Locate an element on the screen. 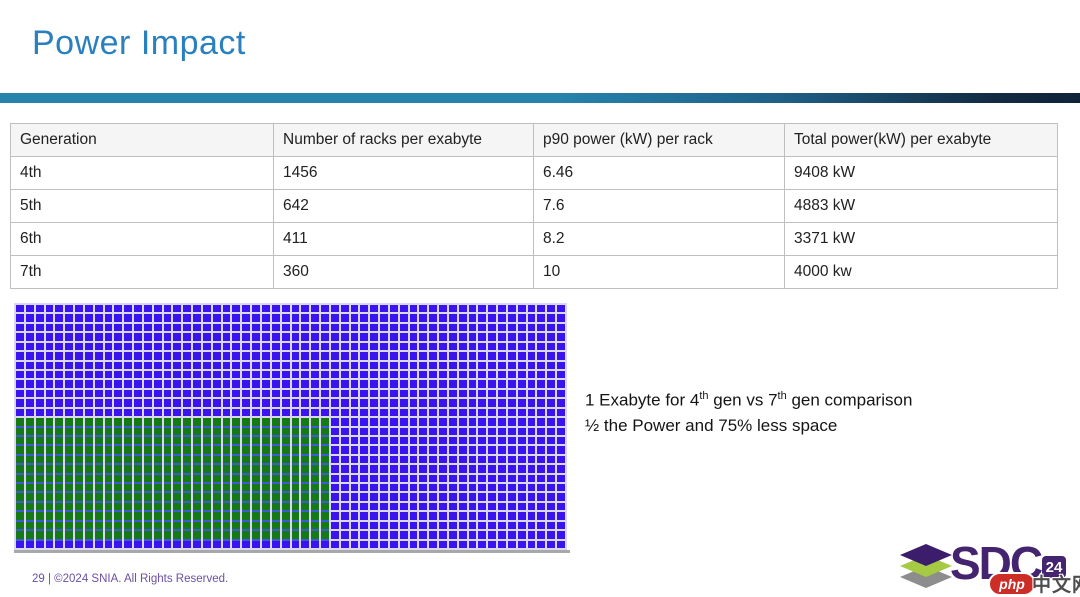  table-cell: 5th is located at coordinates (142, 206).